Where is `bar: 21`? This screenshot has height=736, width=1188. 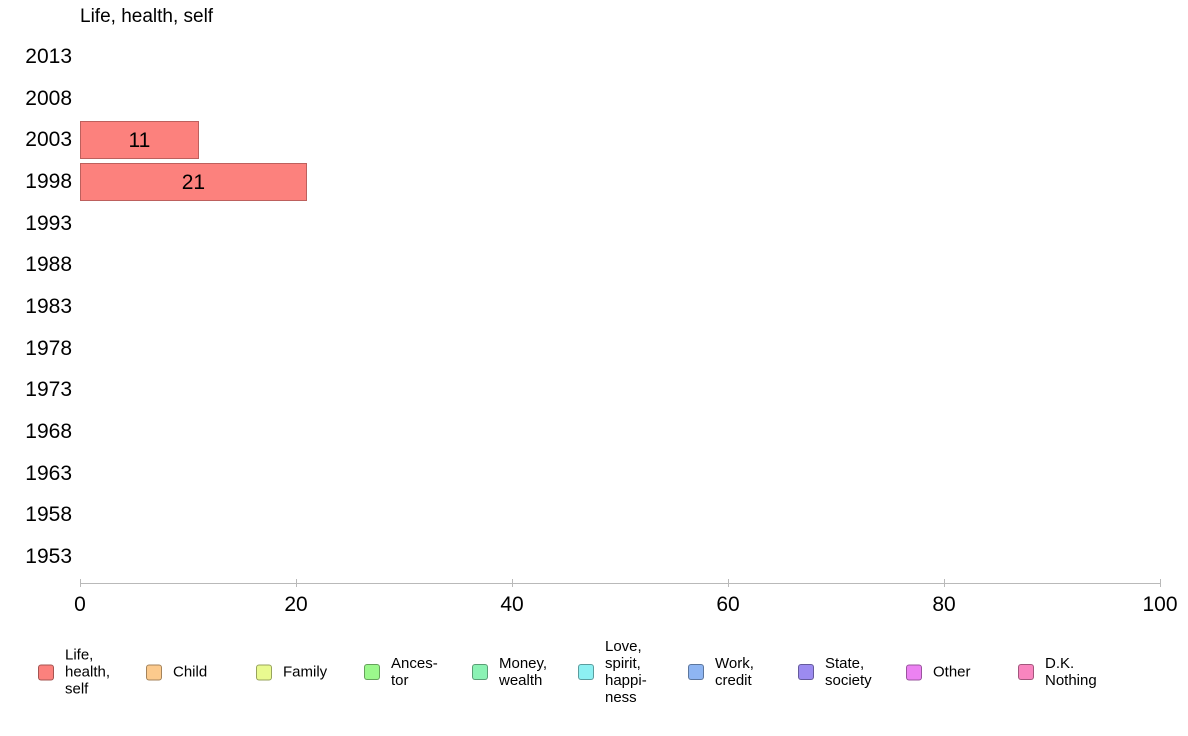
bar: 21 is located at coordinates (193, 182).